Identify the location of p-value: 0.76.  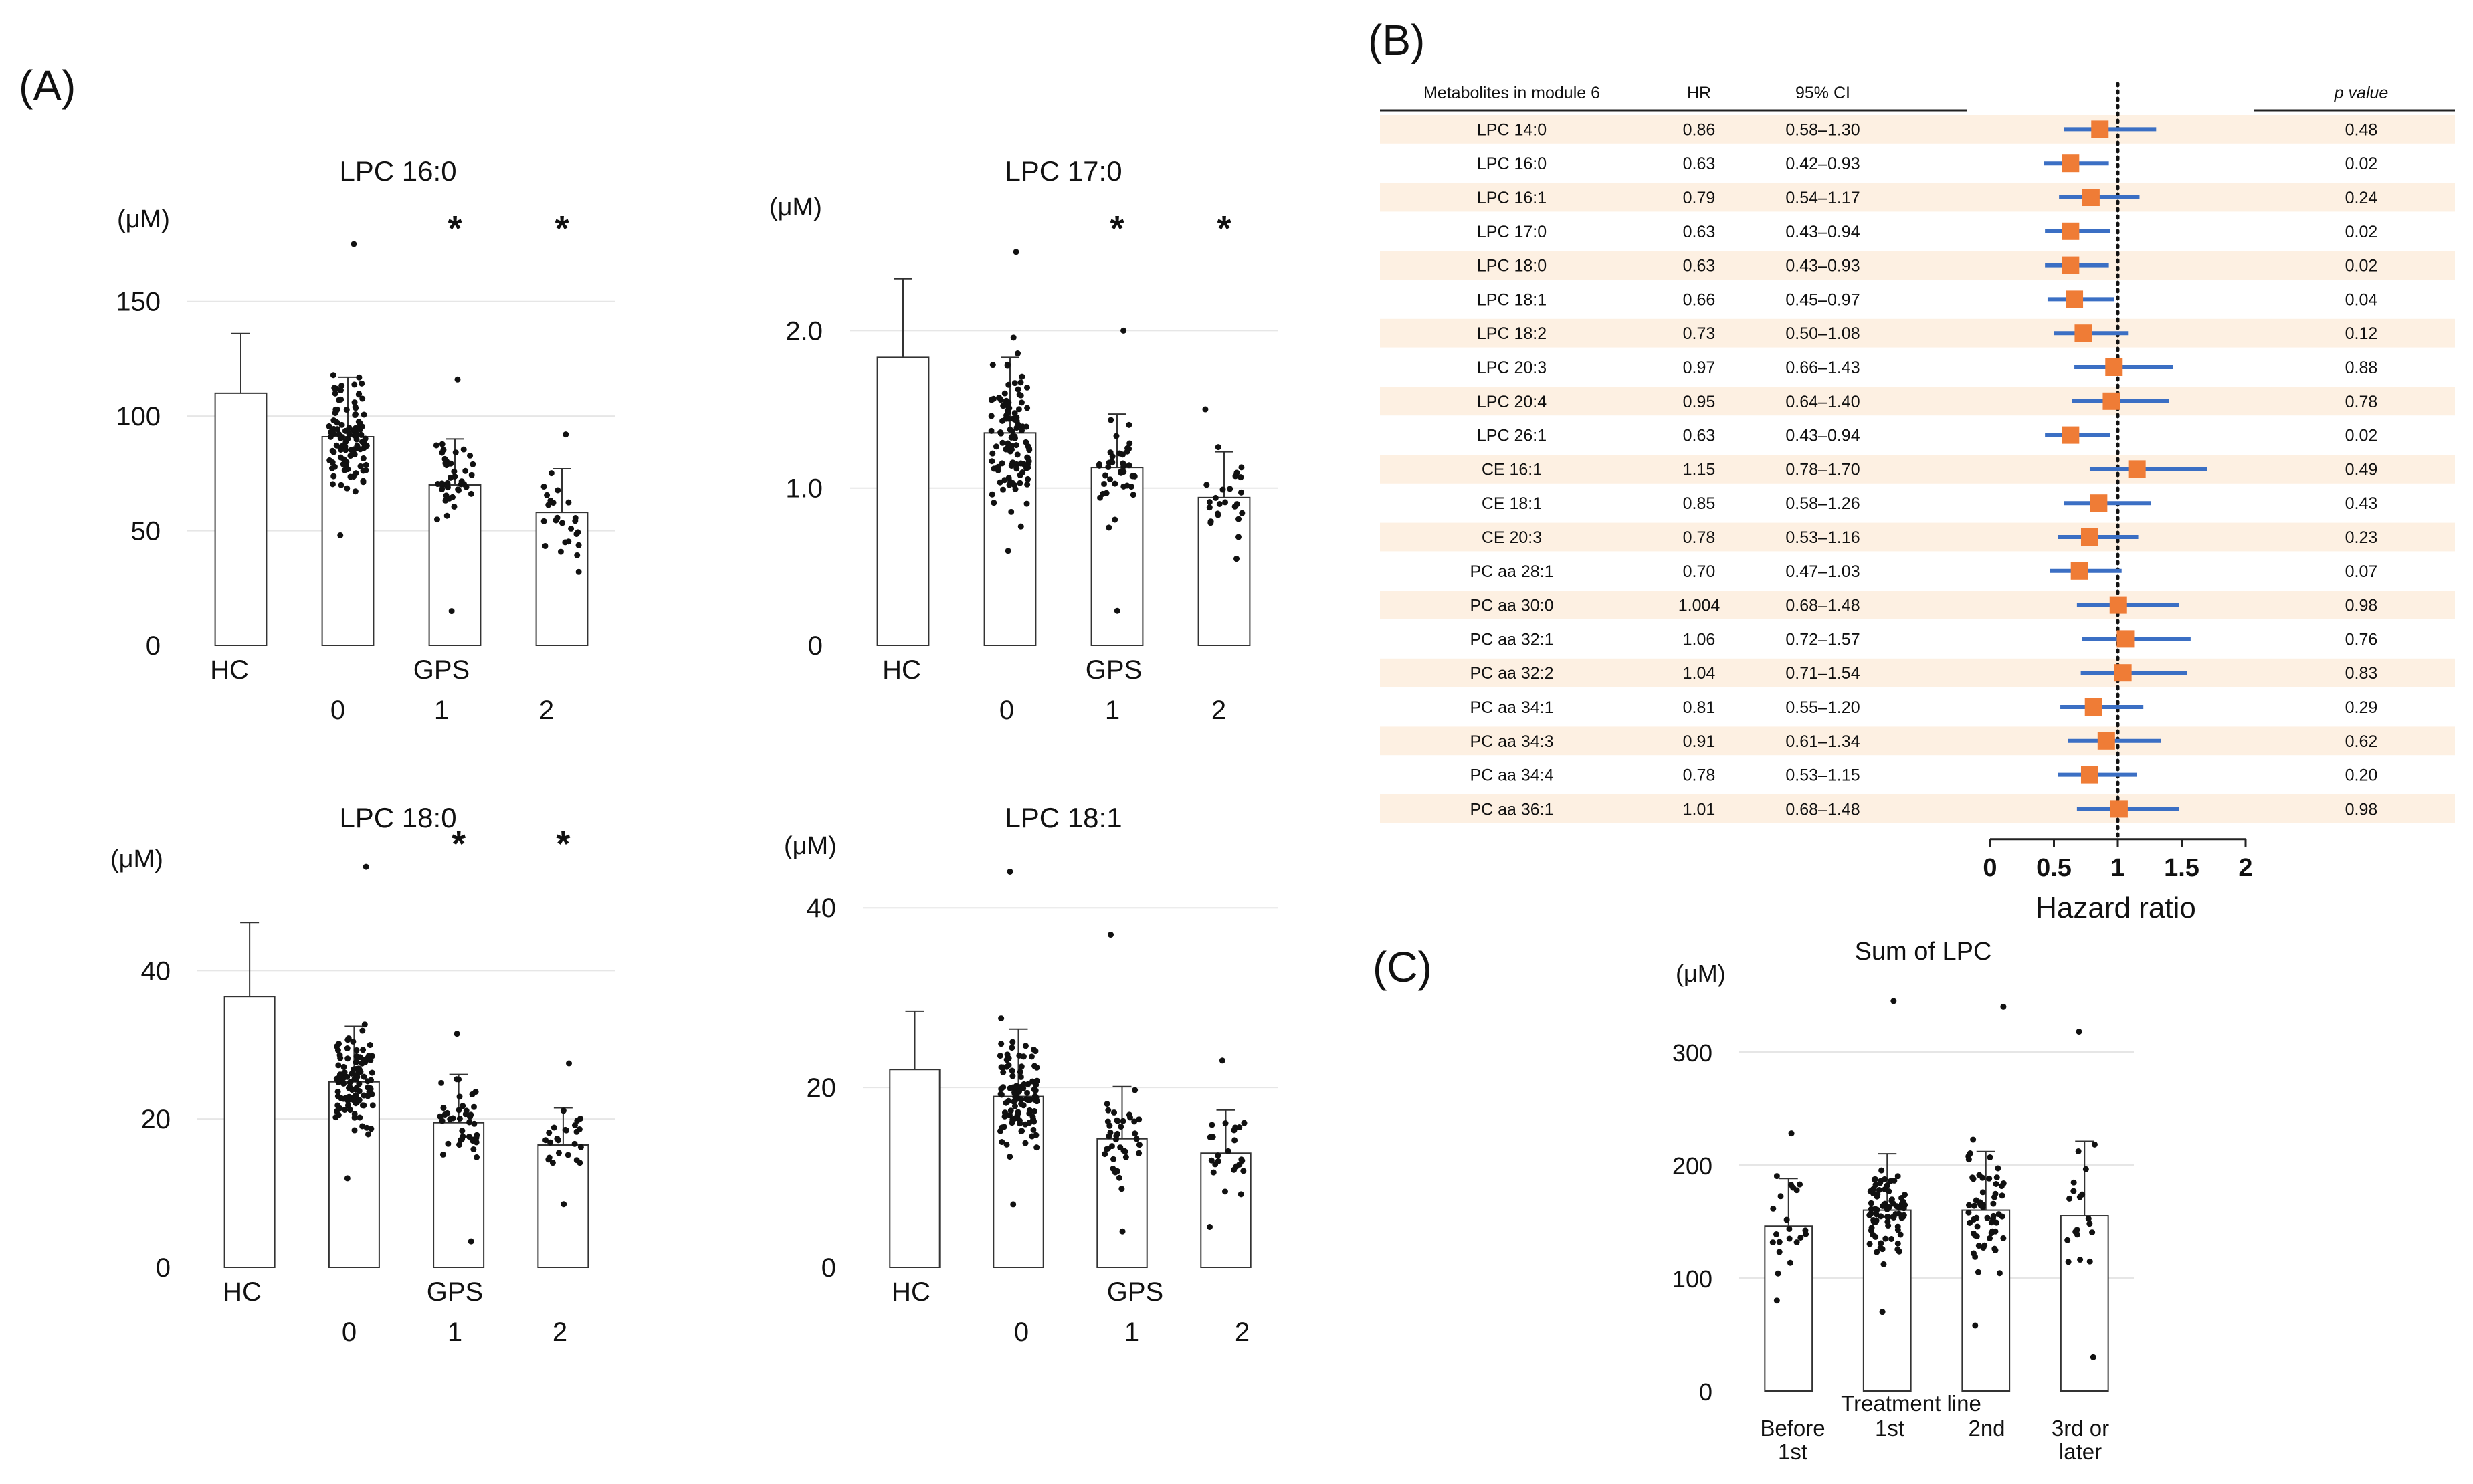
(2361, 639).